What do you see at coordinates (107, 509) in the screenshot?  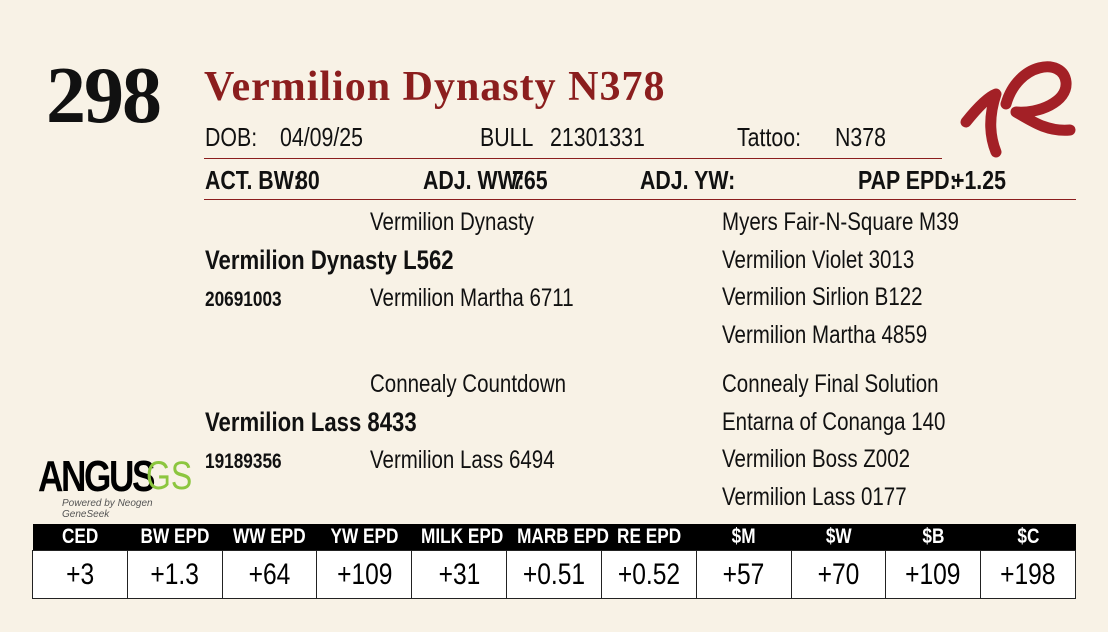 I see `logo-tagline: Powered by Neogen GeneSeek` at bounding box center [107, 509].